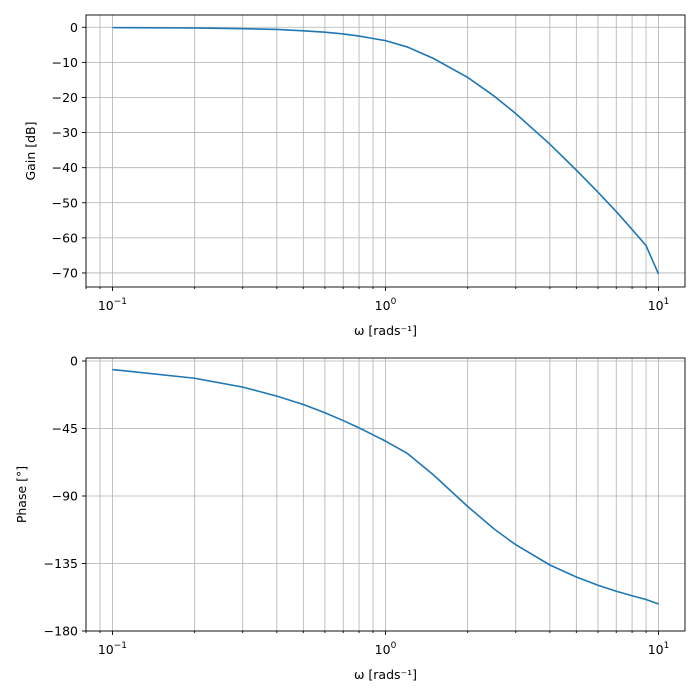 The height and width of the screenshot is (700, 700). What do you see at coordinates (65, 97) in the screenshot?
I see `gain-y-tick-label: −20` at bounding box center [65, 97].